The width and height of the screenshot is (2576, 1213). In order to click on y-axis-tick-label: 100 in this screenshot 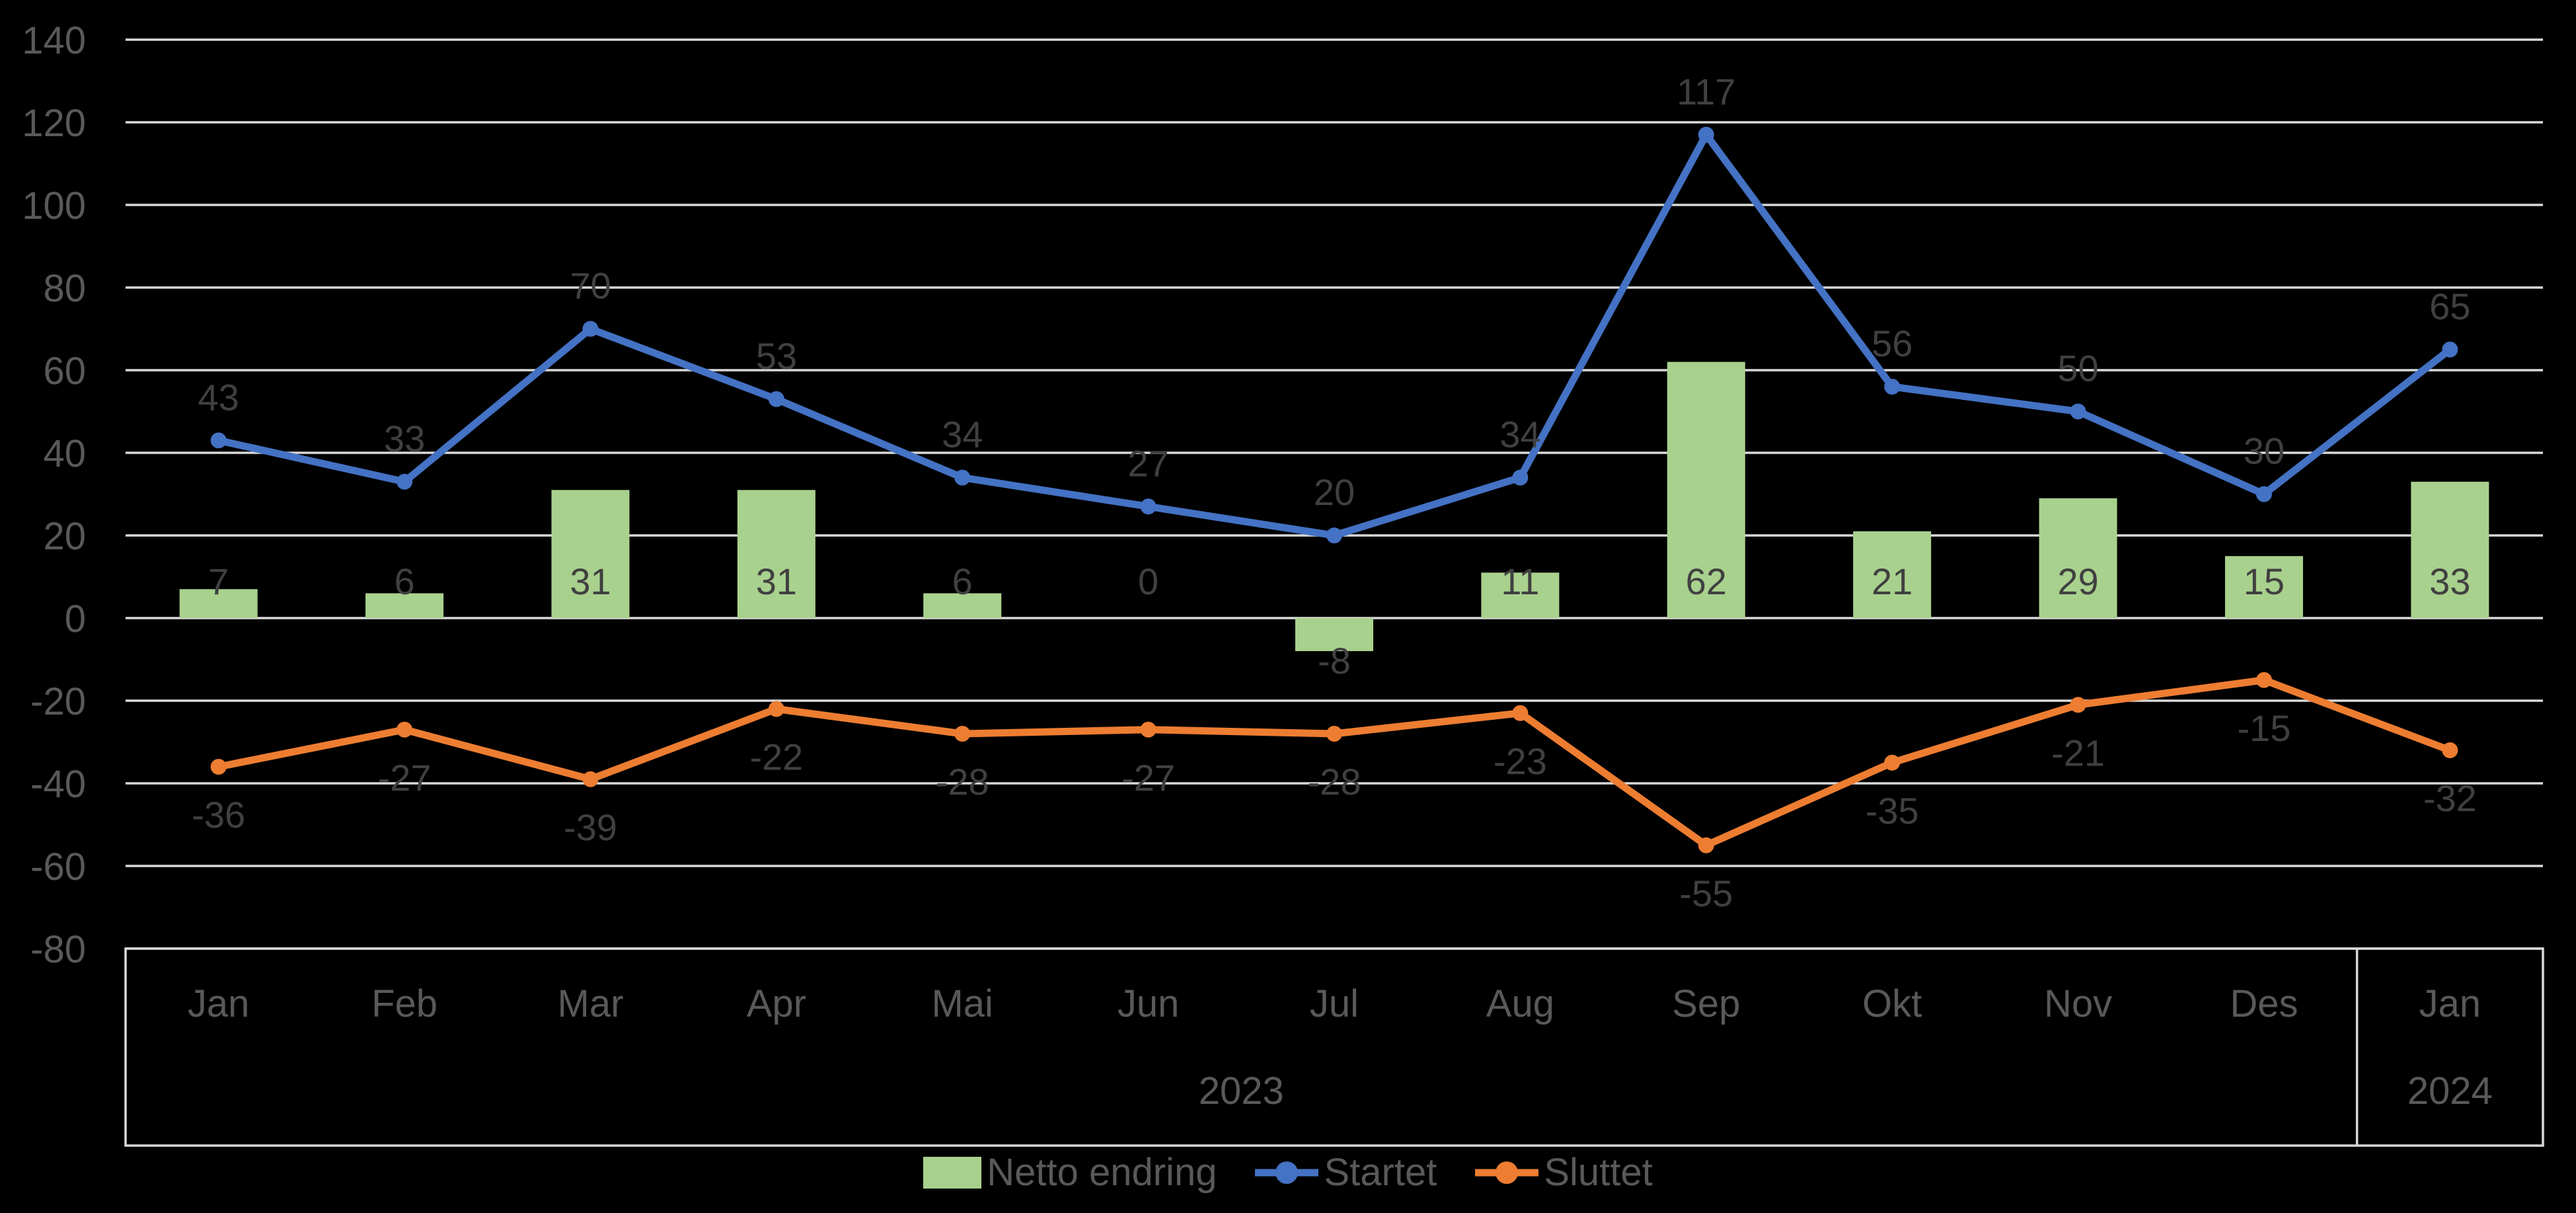, I will do `click(54, 206)`.